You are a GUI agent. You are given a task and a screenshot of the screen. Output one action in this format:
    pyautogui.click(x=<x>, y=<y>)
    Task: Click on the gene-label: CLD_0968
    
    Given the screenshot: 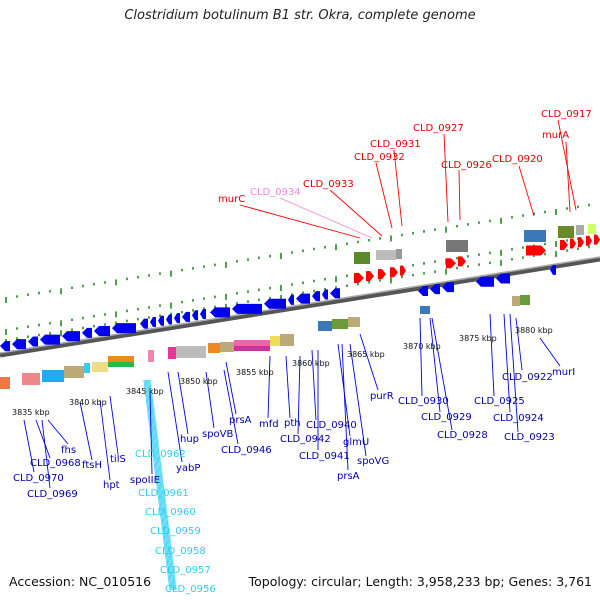 What is the action you would take?
    pyautogui.click(x=55, y=463)
    